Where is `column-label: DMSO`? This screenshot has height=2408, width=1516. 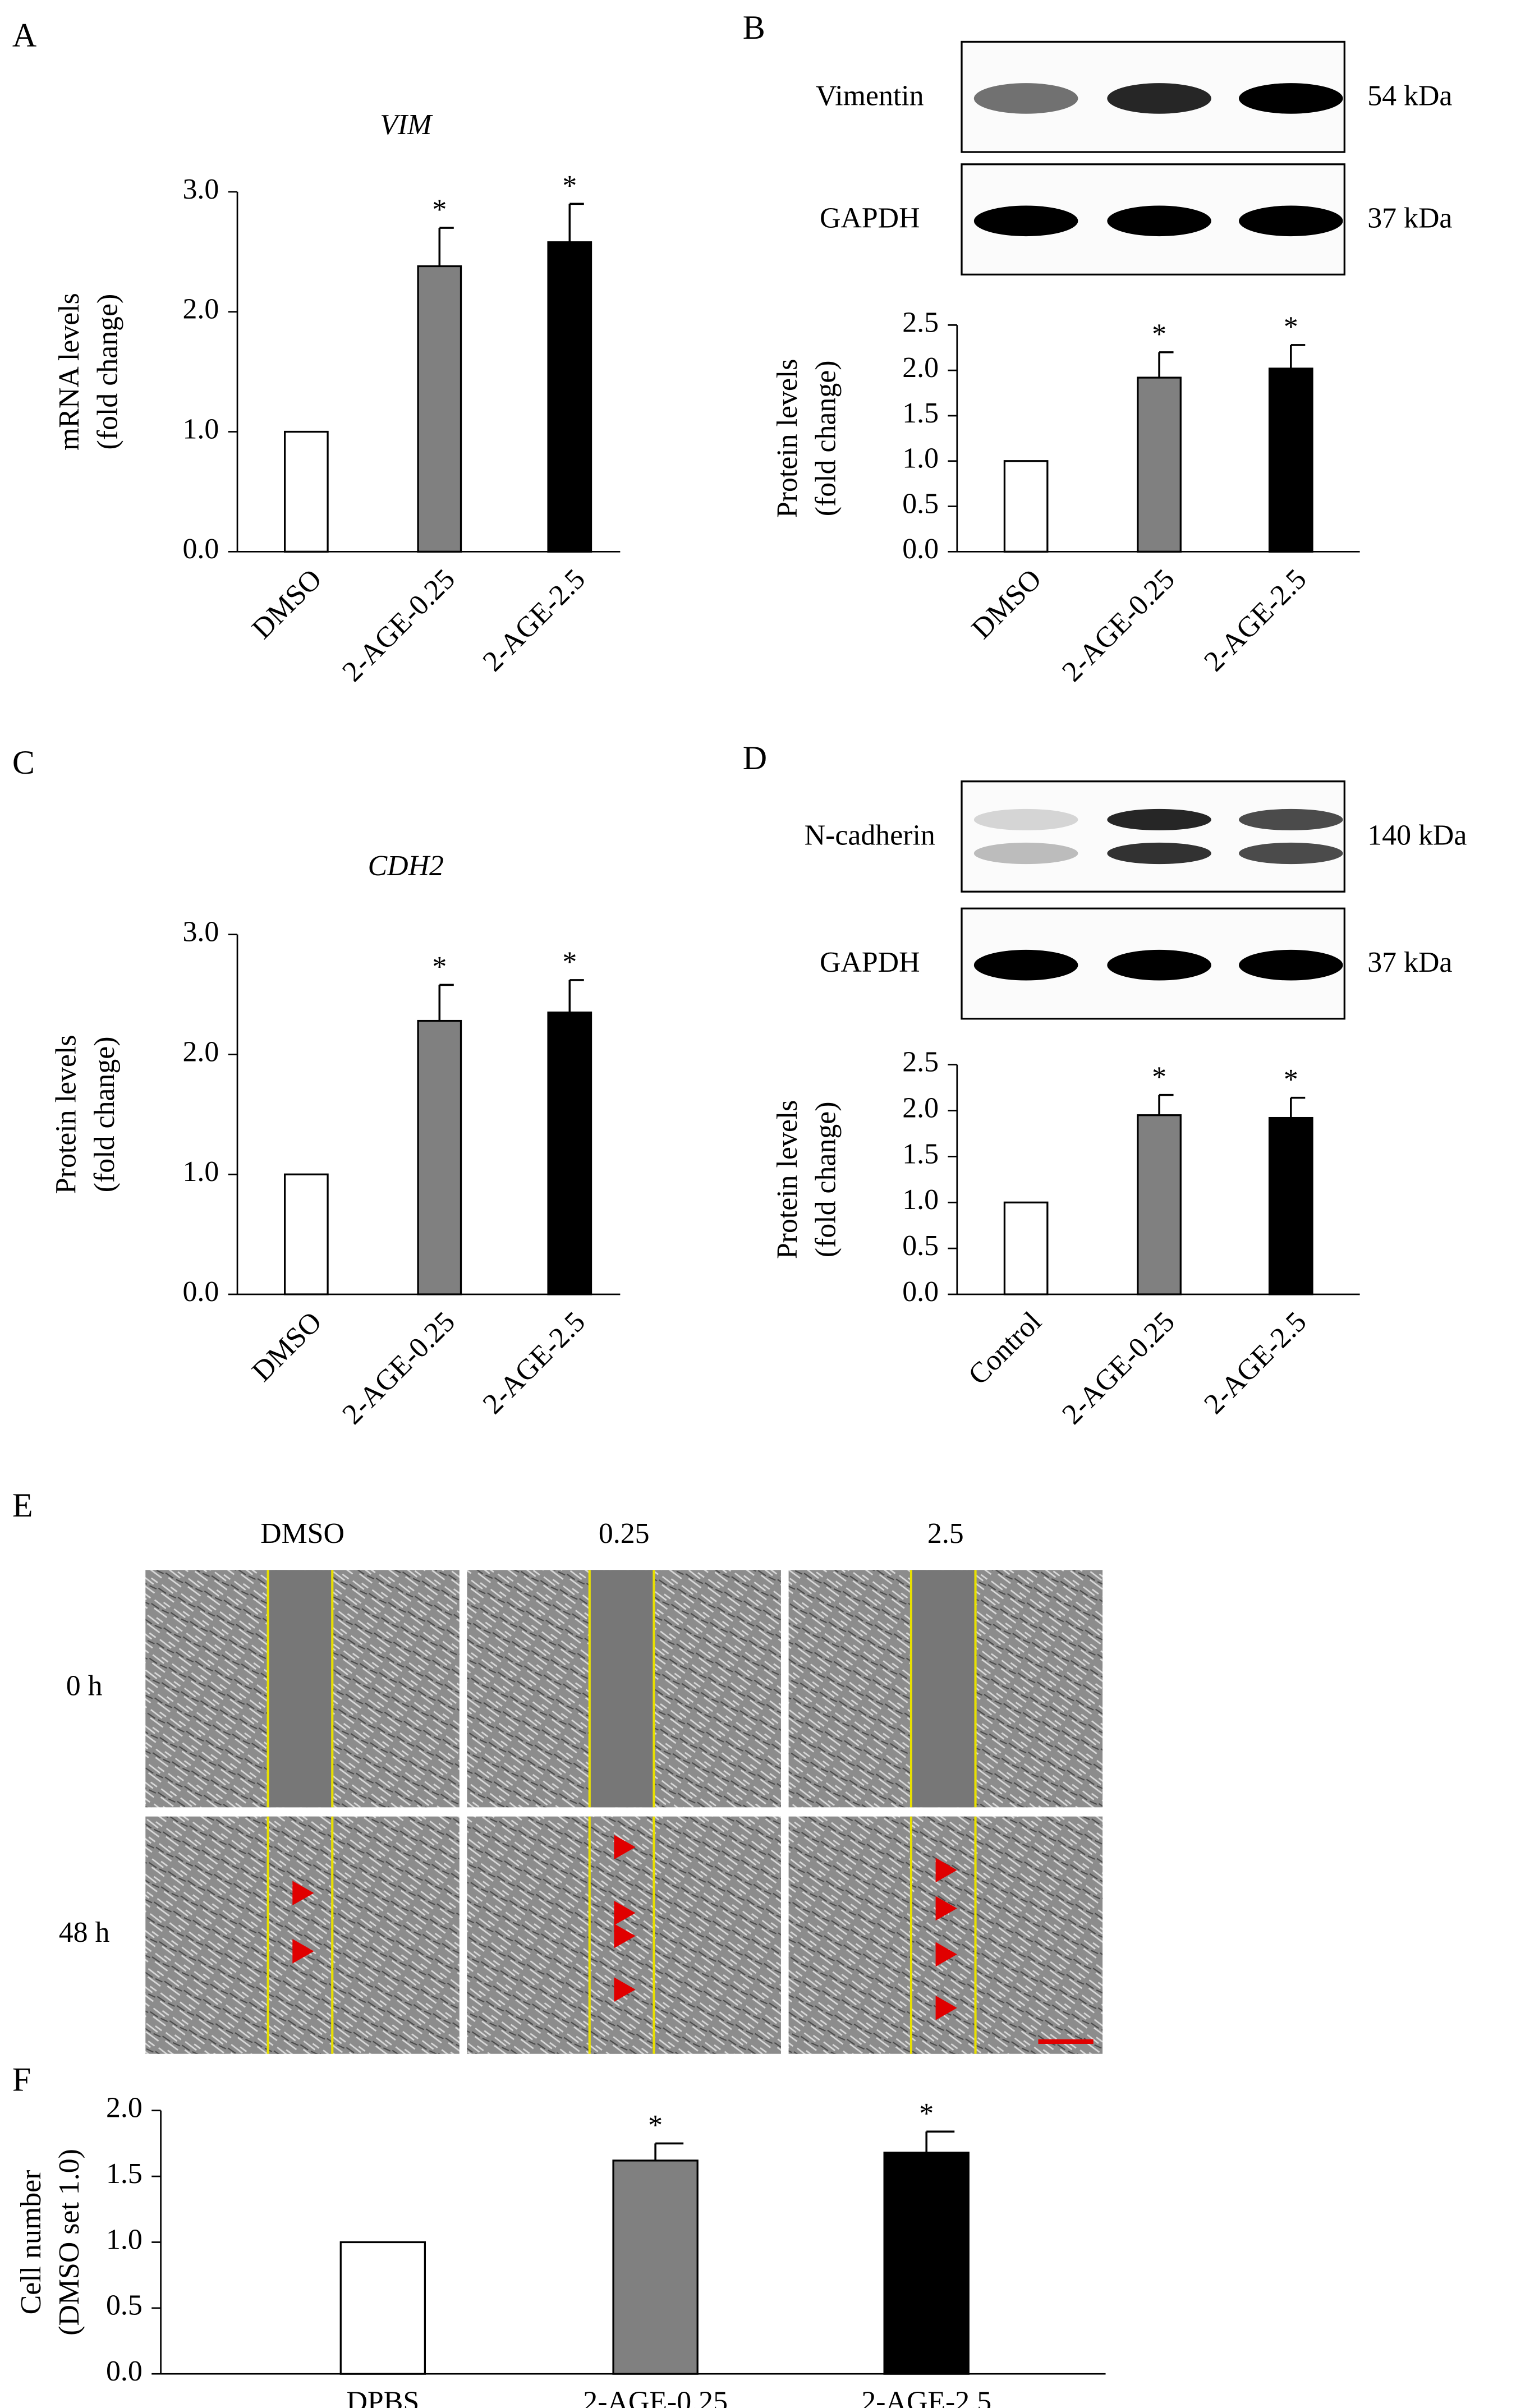
column-label: DMSO is located at coordinates (302, 1534).